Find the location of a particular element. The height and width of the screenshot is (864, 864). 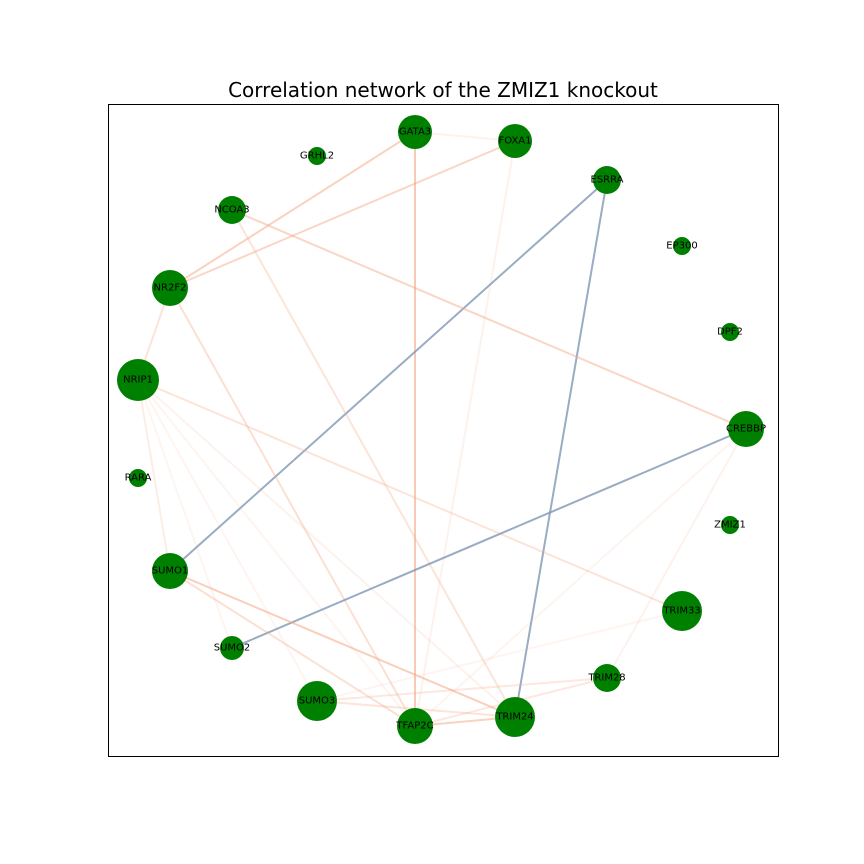

node-foxa1: FOXA1 is located at coordinates (515, 141).